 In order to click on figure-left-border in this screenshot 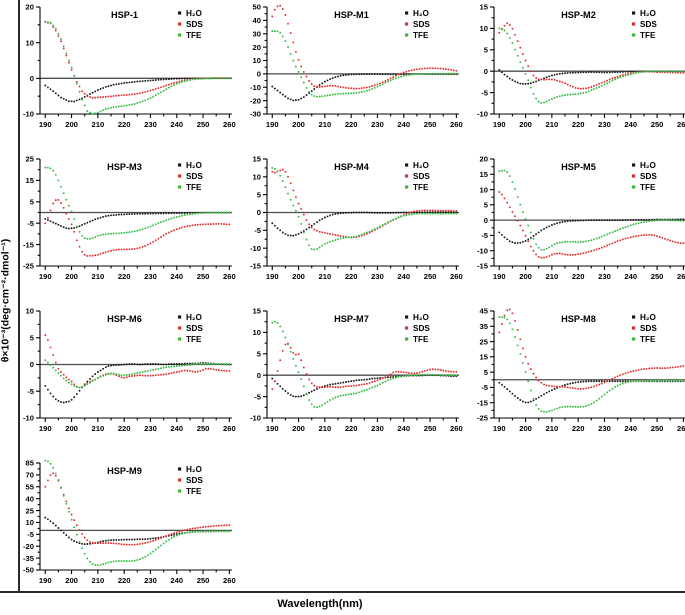, I will do `click(19, 296)`.